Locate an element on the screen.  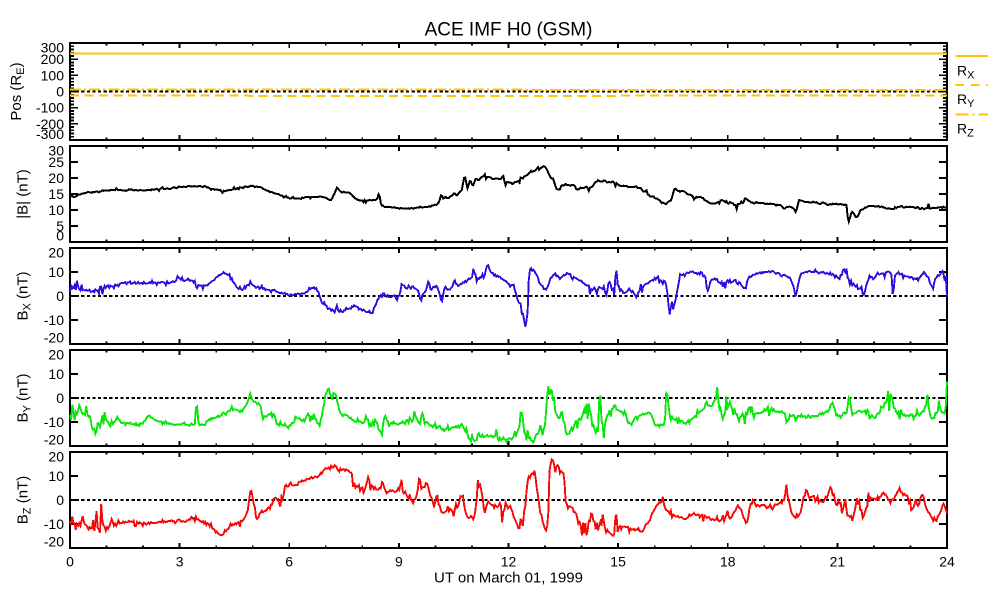
svg-text: Pos (RE) is located at coordinates (17, 91).